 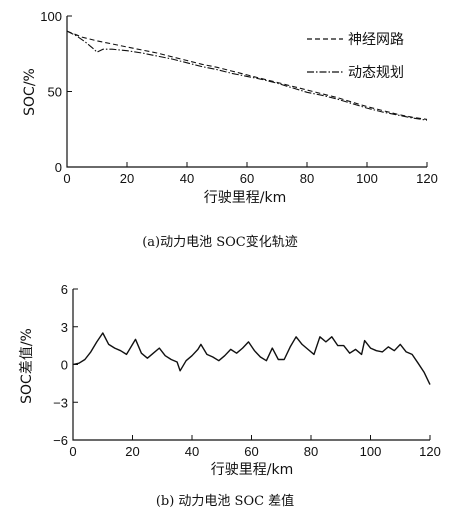 What do you see at coordinates (252, 470) in the screenshot?
I see `chart-b-x-label: 行驶里程/km` at bounding box center [252, 470].